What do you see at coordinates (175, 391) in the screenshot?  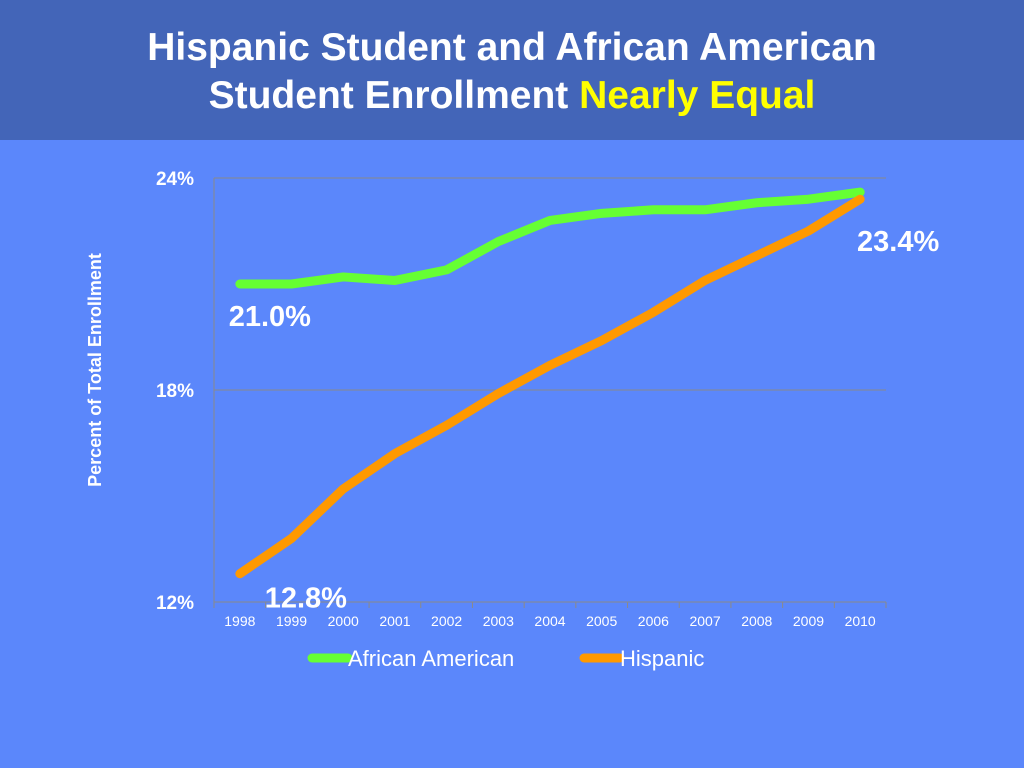 I see `y-tick-label: 18%` at bounding box center [175, 391].